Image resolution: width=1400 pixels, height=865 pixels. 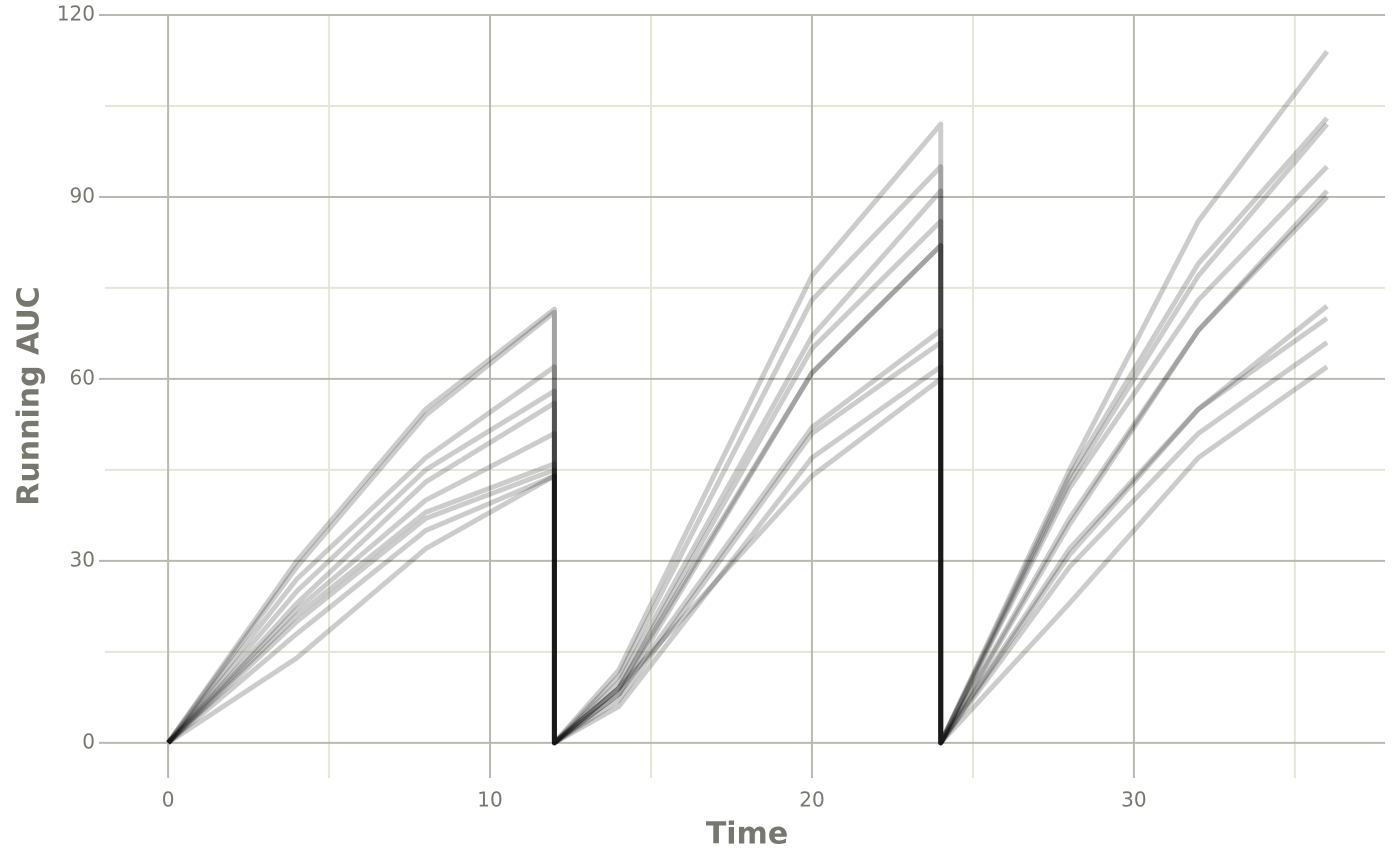 I want to click on y-tick-label: 120, so click(x=76, y=14).